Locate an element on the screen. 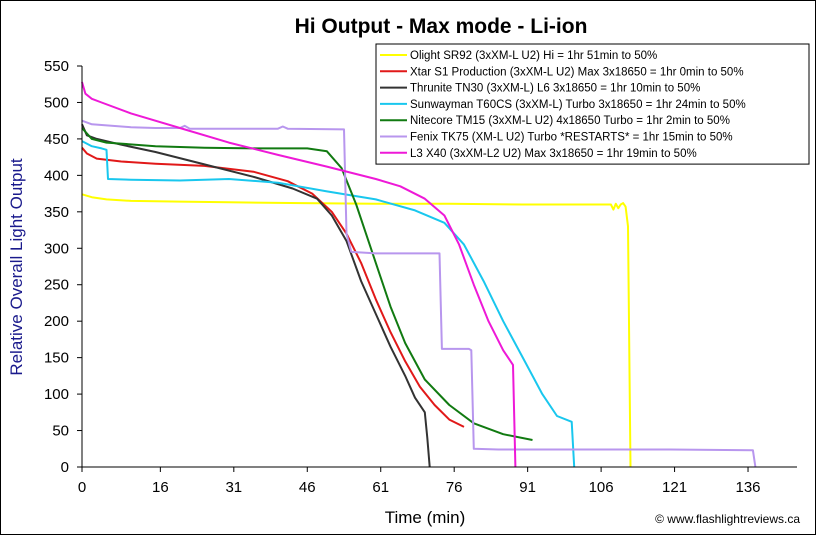 The image size is (816, 535). y-tick-label: 400 is located at coordinates (56, 175).